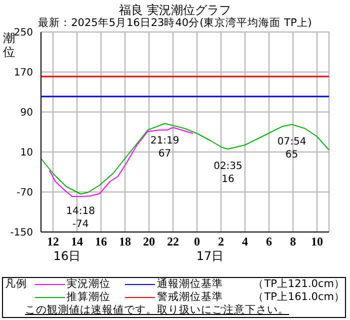 The width and height of the screenshot is (350, 320). What do you see at coordinates (299, 297) in the screenshot?
I see `text: （TP上161.0cm）` at bounding box center [299, 297].